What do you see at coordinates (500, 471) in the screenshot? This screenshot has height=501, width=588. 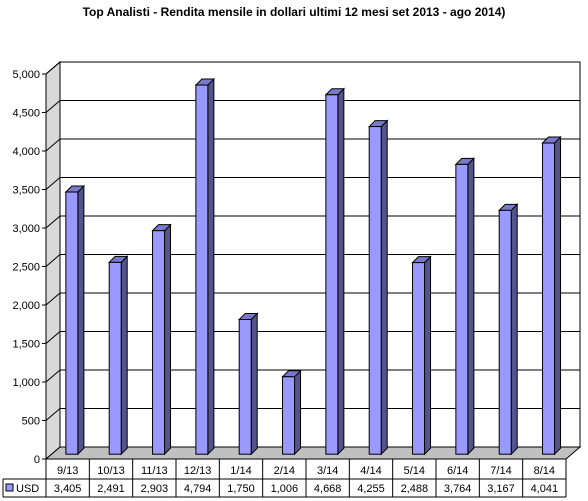 I see `x-tick-label: 7/14` at bounding box center [500, 471].